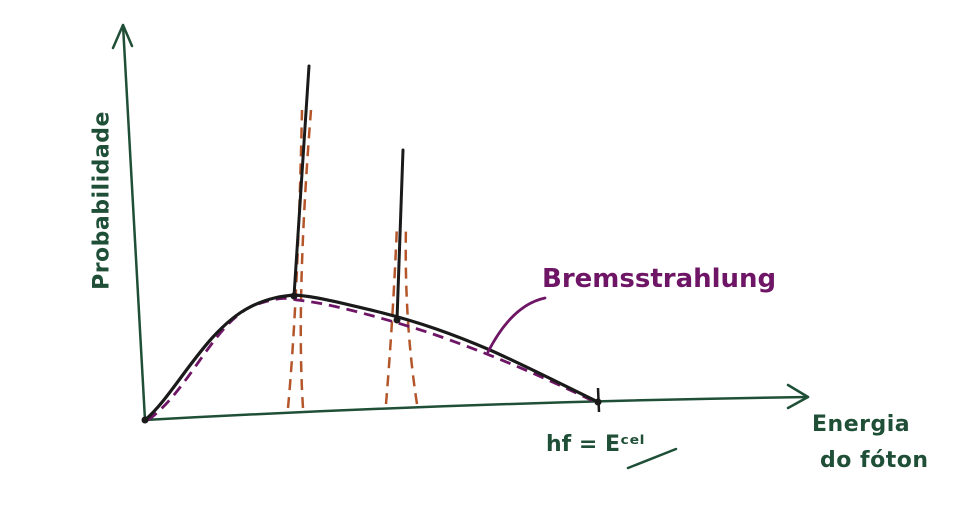  I want to click on x-axis-label-line1: Energia, so click(861, 424).